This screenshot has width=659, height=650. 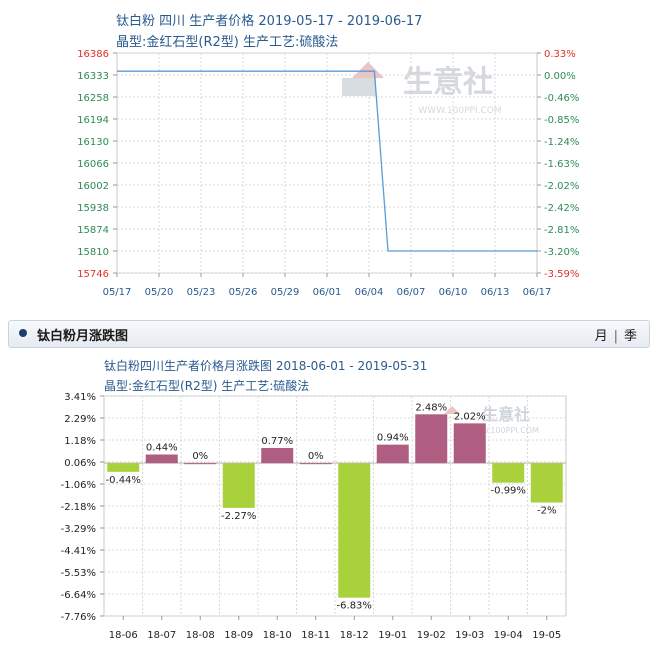 What do you see at coordinates (93, 54) in the screenshot?
I see `y-tick-label: 16386` at bounding box center [93, 54].